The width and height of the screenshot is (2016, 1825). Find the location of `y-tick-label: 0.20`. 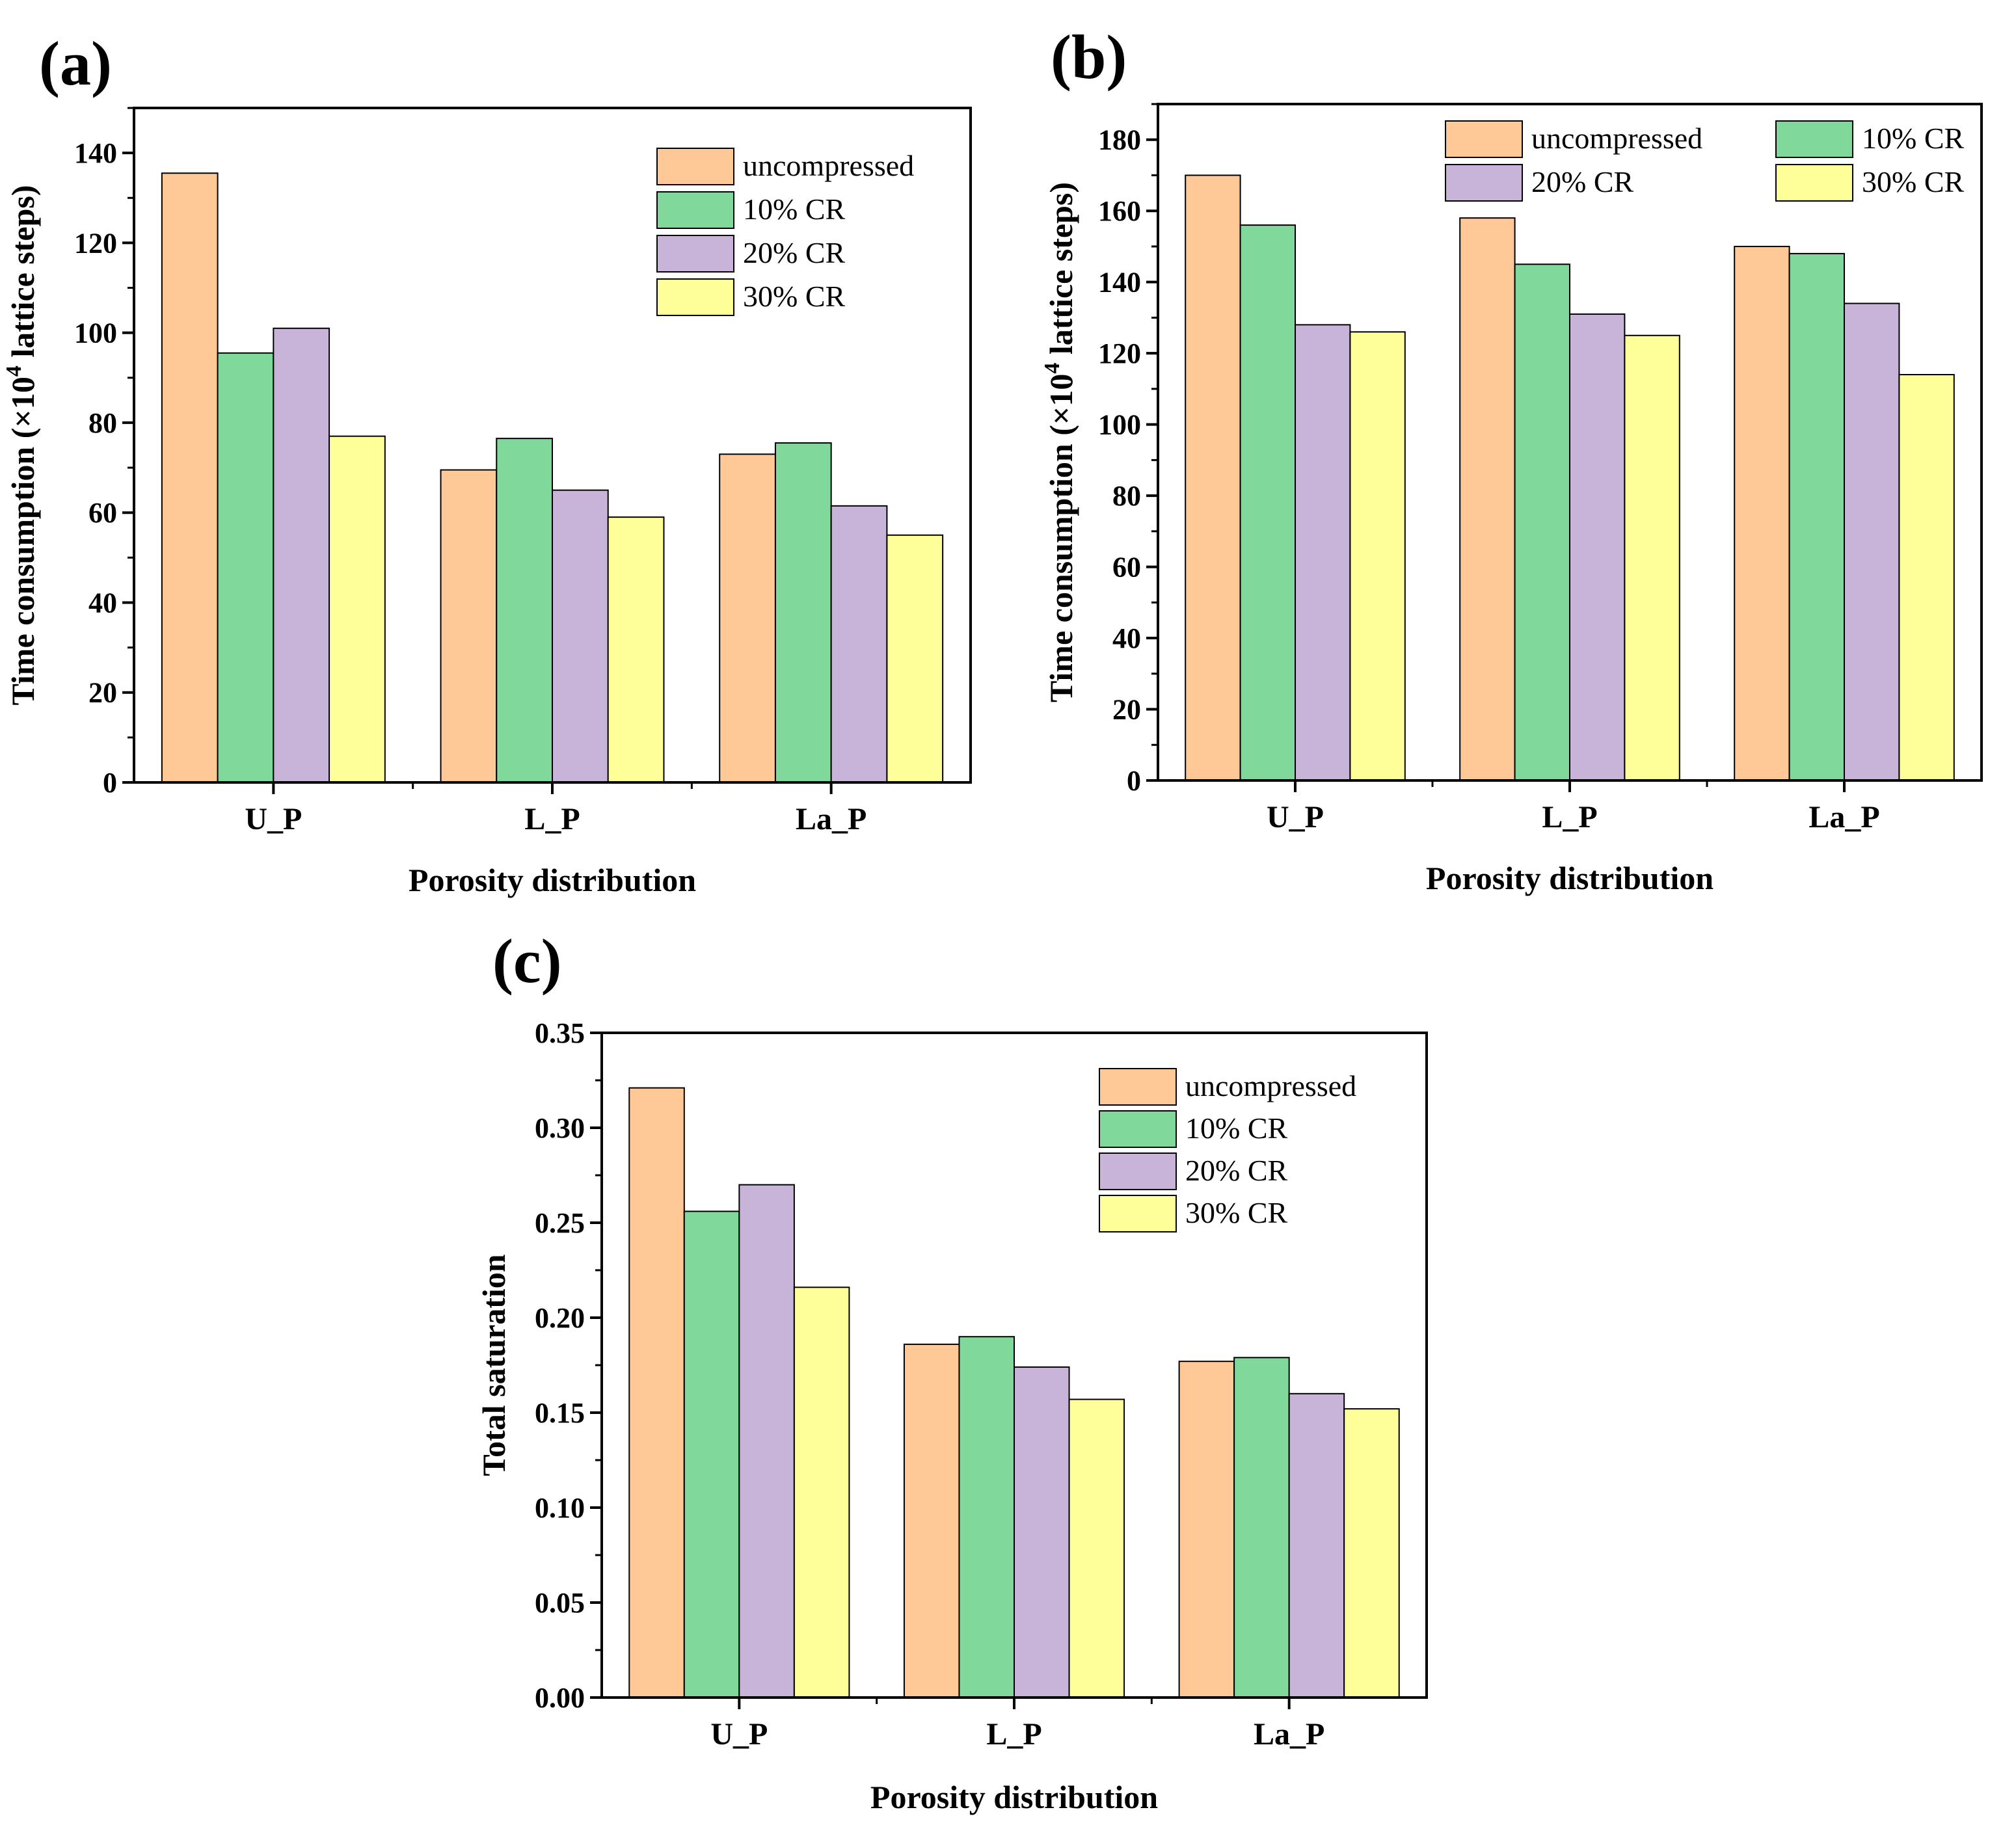

y-tick-label: 0.20 is located at coordinates (560, 1318).